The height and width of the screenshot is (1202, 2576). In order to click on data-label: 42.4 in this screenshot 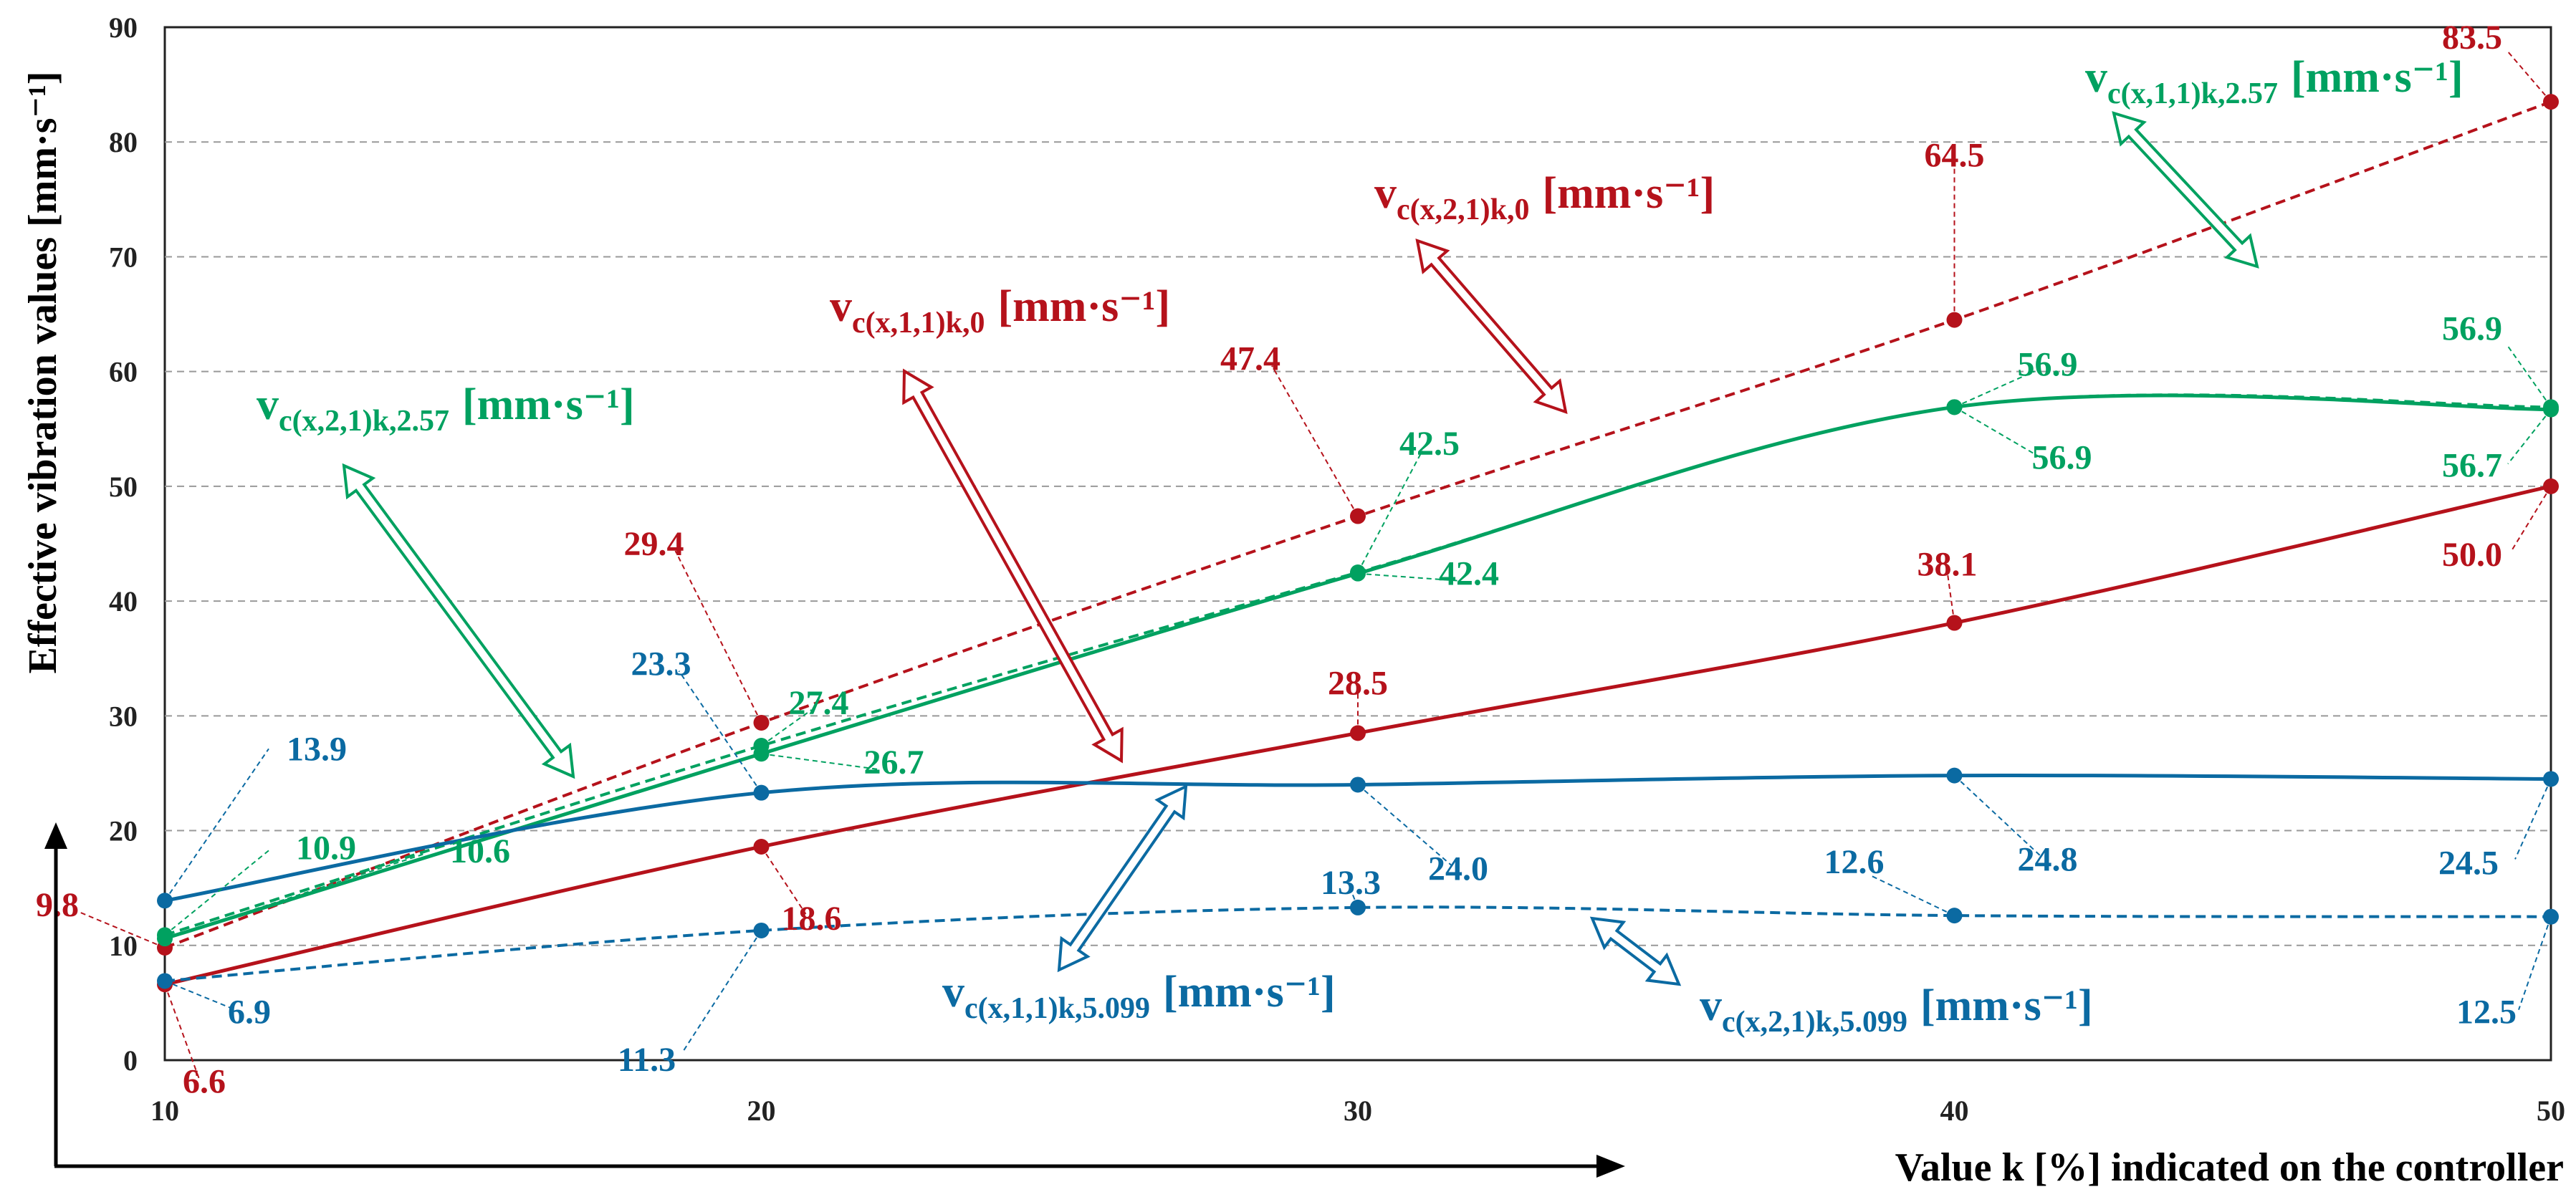, I will do `click(1469, 574)`.